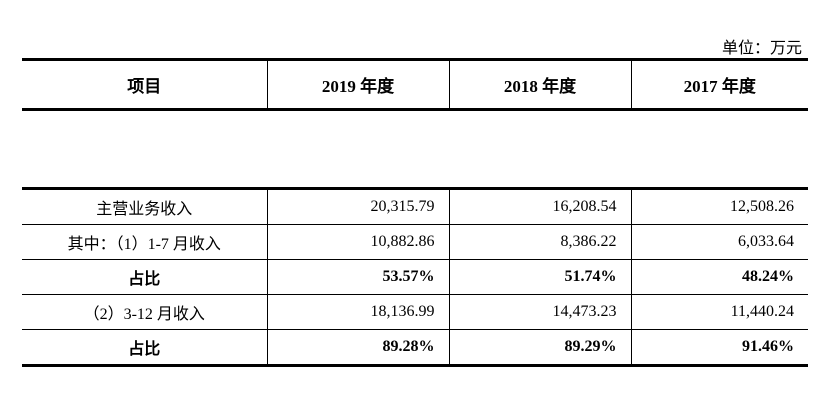 This screenshot has width=828, height=418. What do you see at coordinates (719, 312) in the screenshot?
I see `cell-2017: 11,440.24` at bounding box center [719, 312].